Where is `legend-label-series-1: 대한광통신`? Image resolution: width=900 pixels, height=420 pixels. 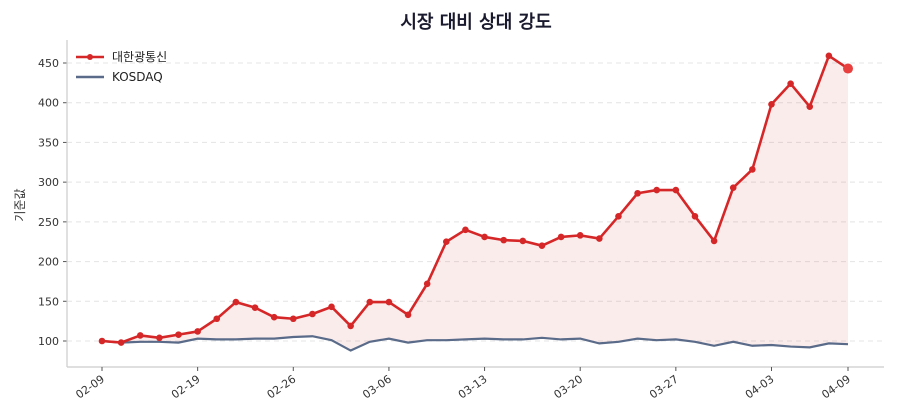
legend-label-series-1: 대한광통신 is located at coordinates (139, 57).